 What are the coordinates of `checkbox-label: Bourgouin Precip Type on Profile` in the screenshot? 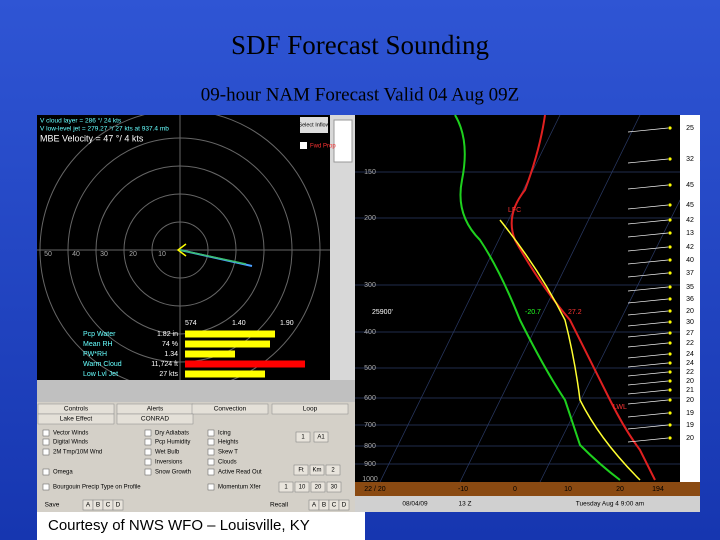 It's located at (97, 488).